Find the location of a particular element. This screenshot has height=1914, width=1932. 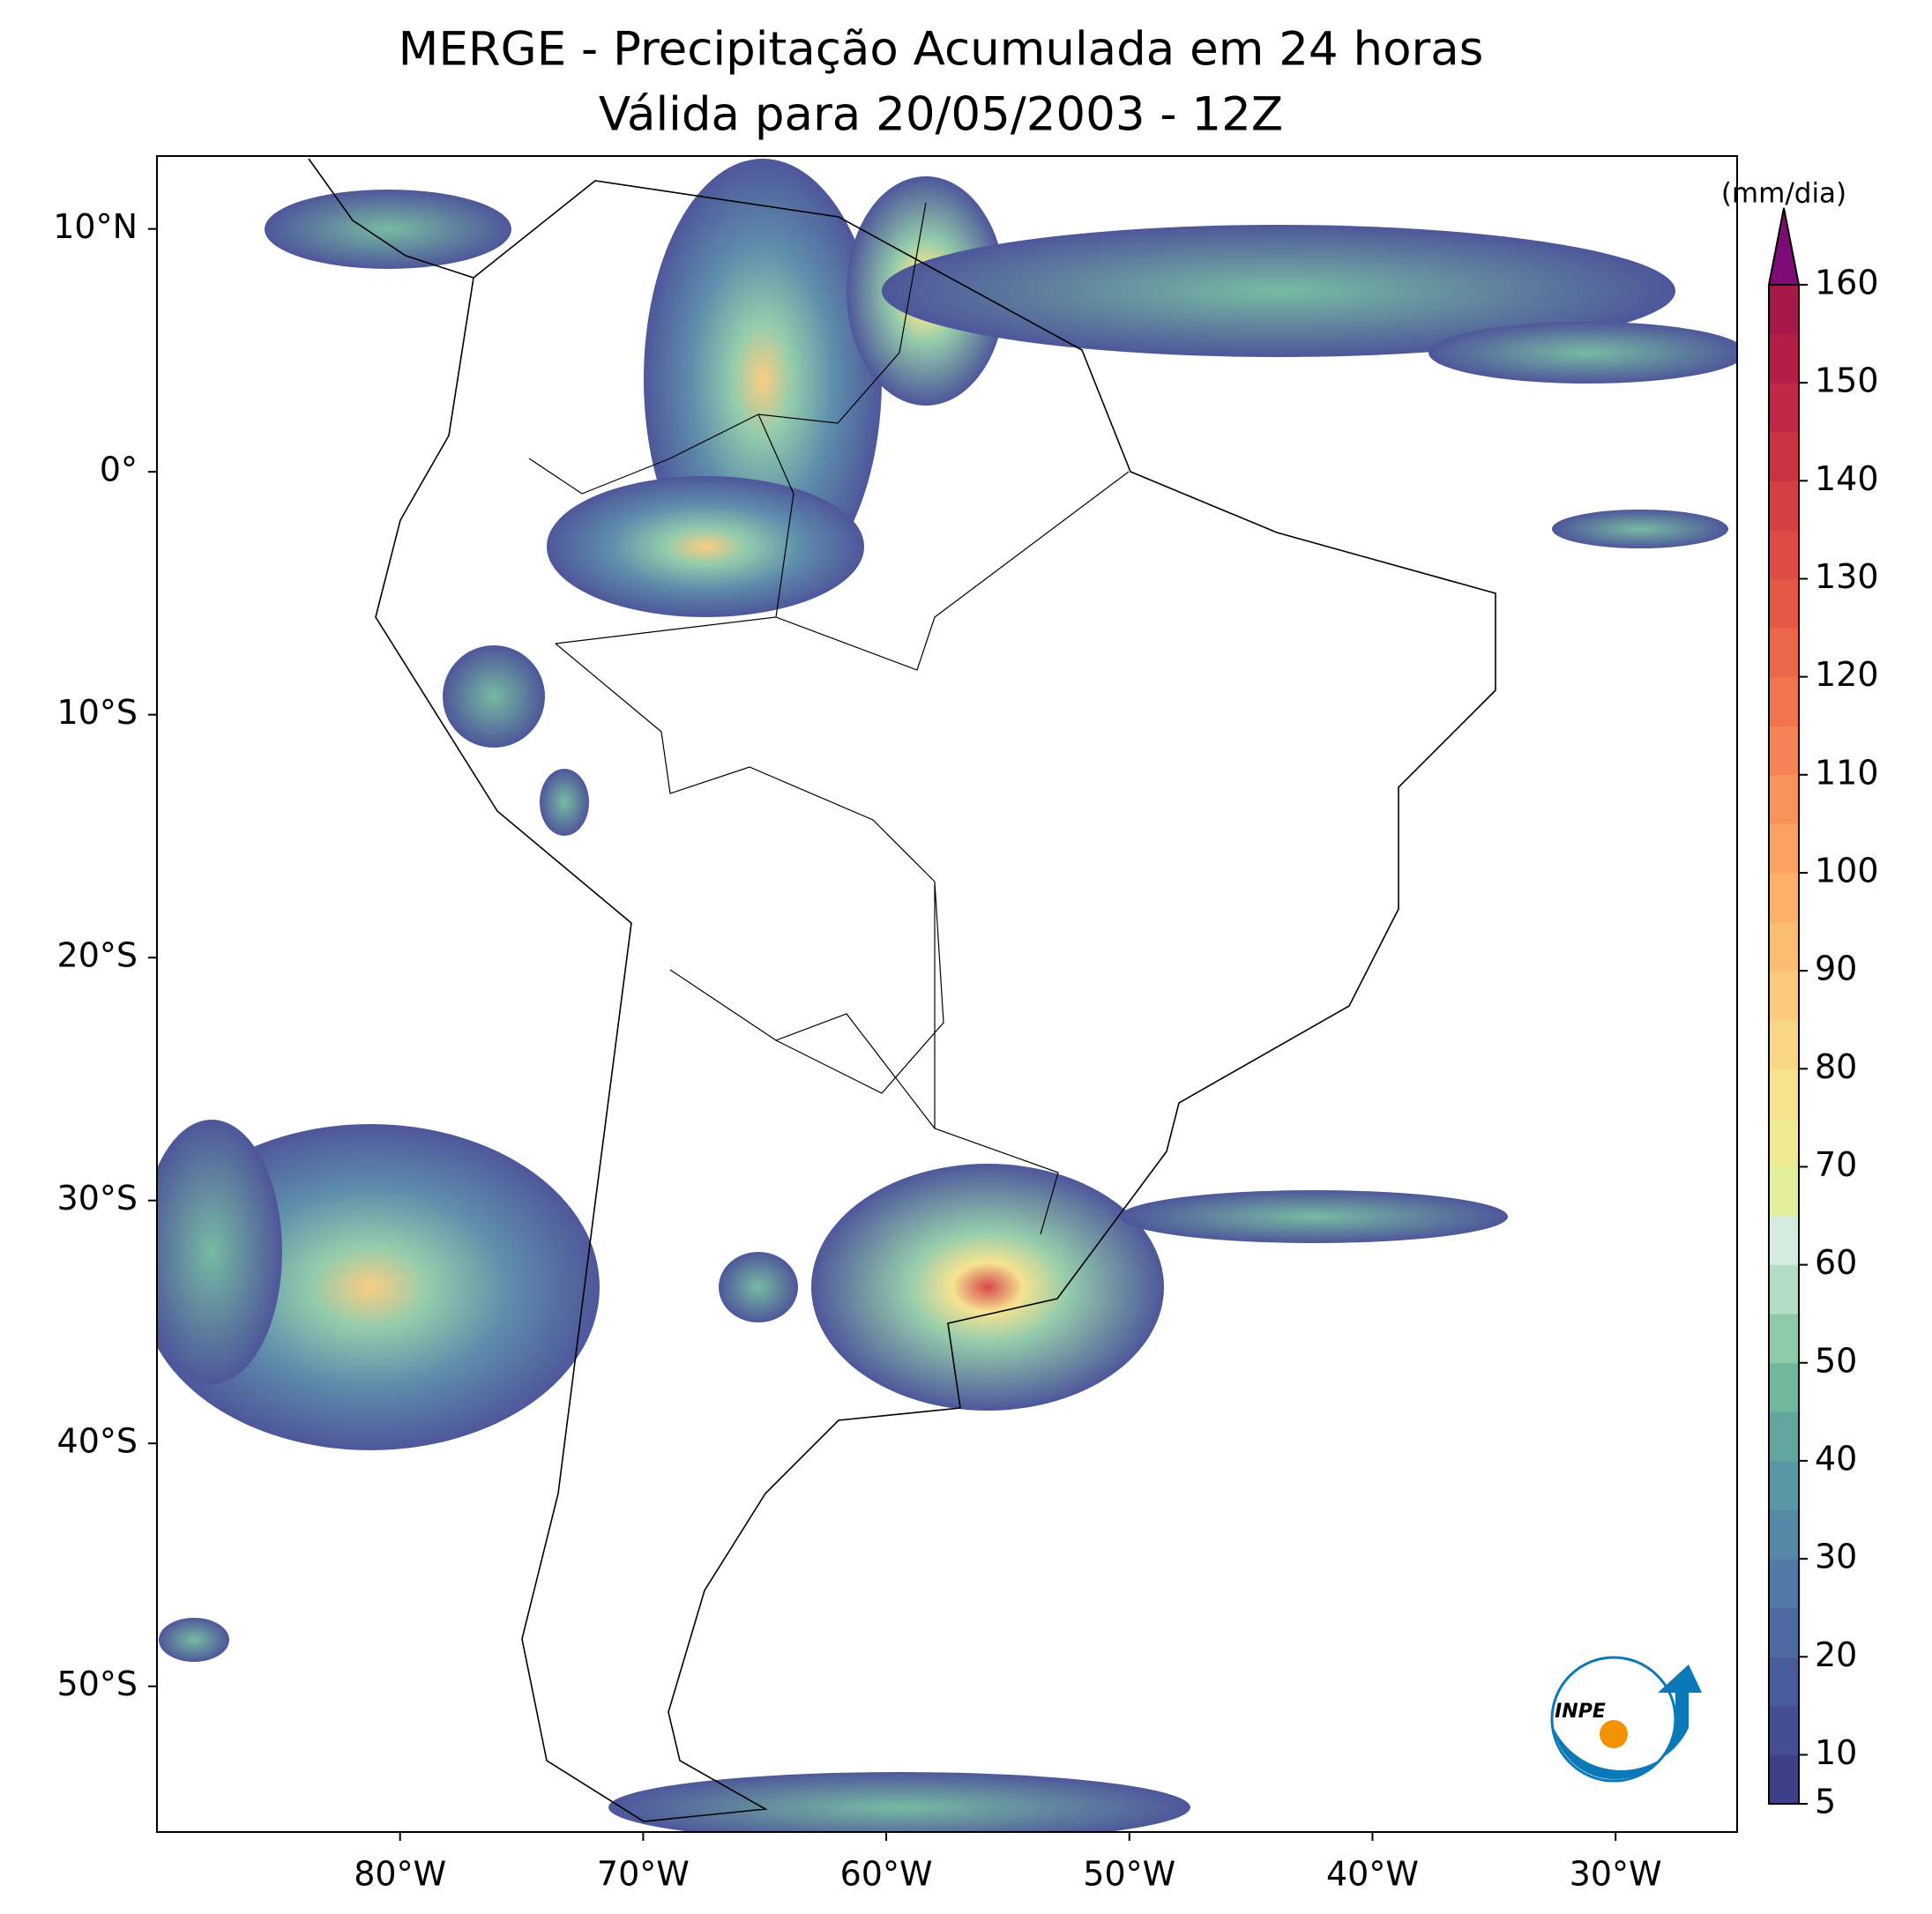

colorbar-label: (mm/dia) is located at coordinates (1783, 194).